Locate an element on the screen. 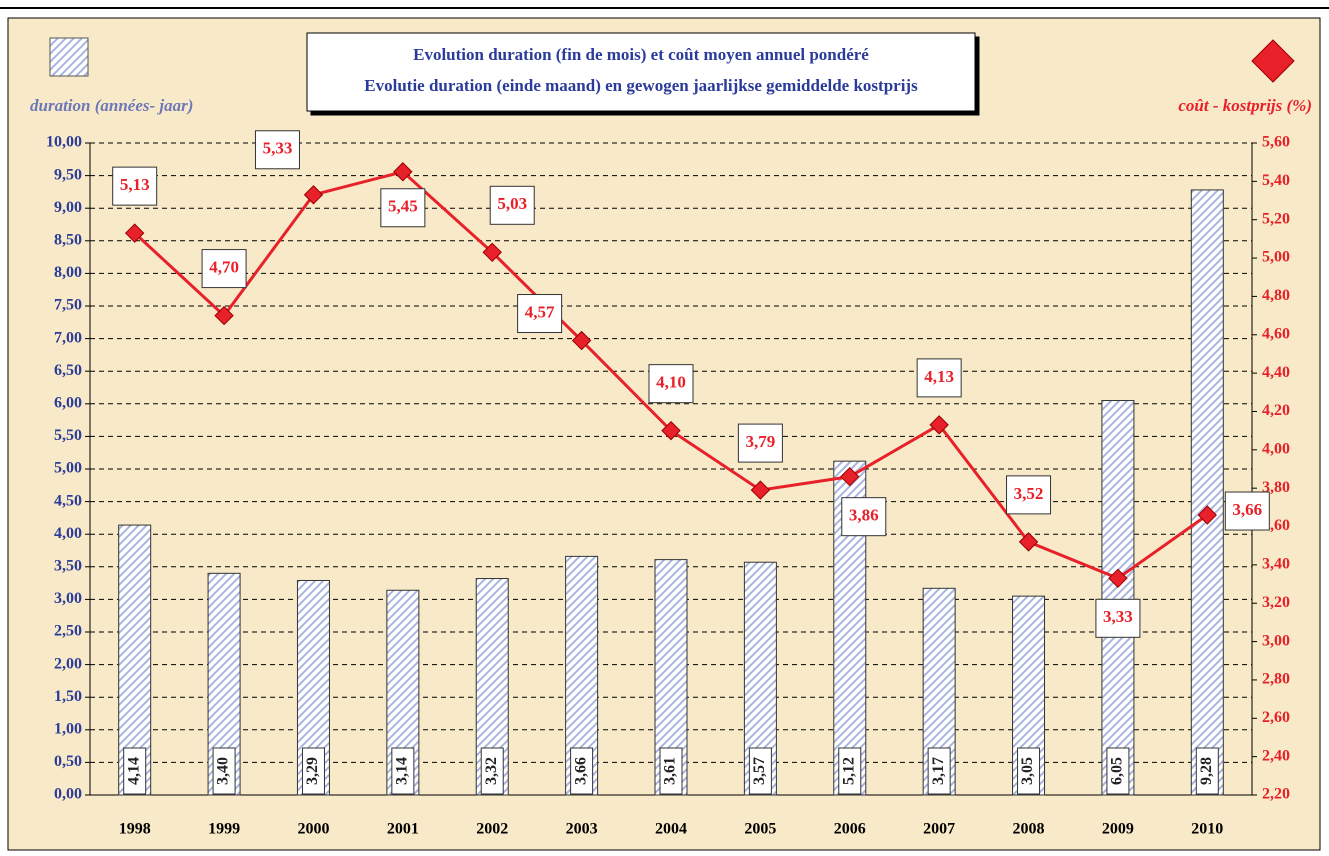  y-tick-label: 9,00 is located at coordinates (68, 207).